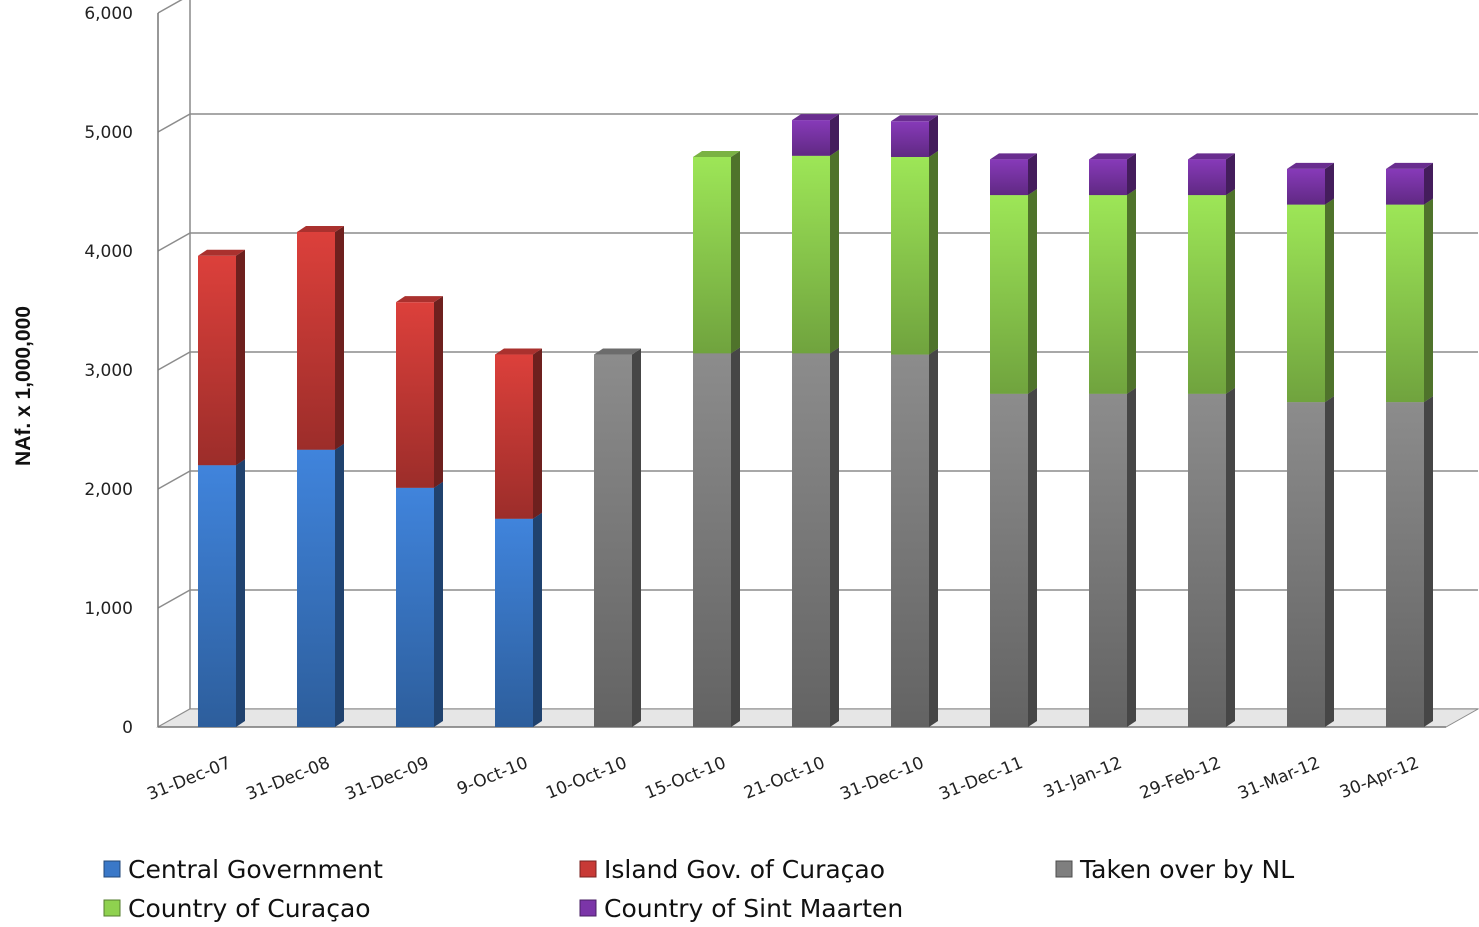 The height and width of the screenshot is (927, 1479). What do you see at coordinates (23, 386) in the screenshot?
I see `y-axis-label: NAf. x 1,000,000` at bounding box center [23, 386].